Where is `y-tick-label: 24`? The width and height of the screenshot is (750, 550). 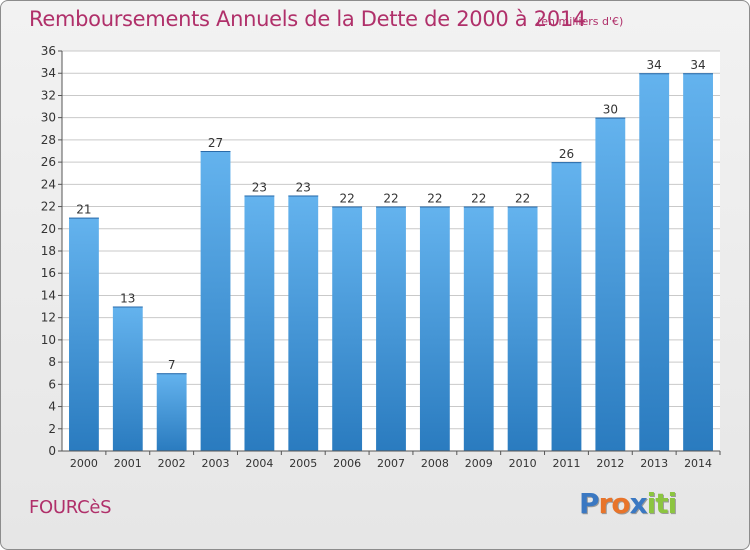 y-tick-label: 24 is located at coordinates (48, 184).